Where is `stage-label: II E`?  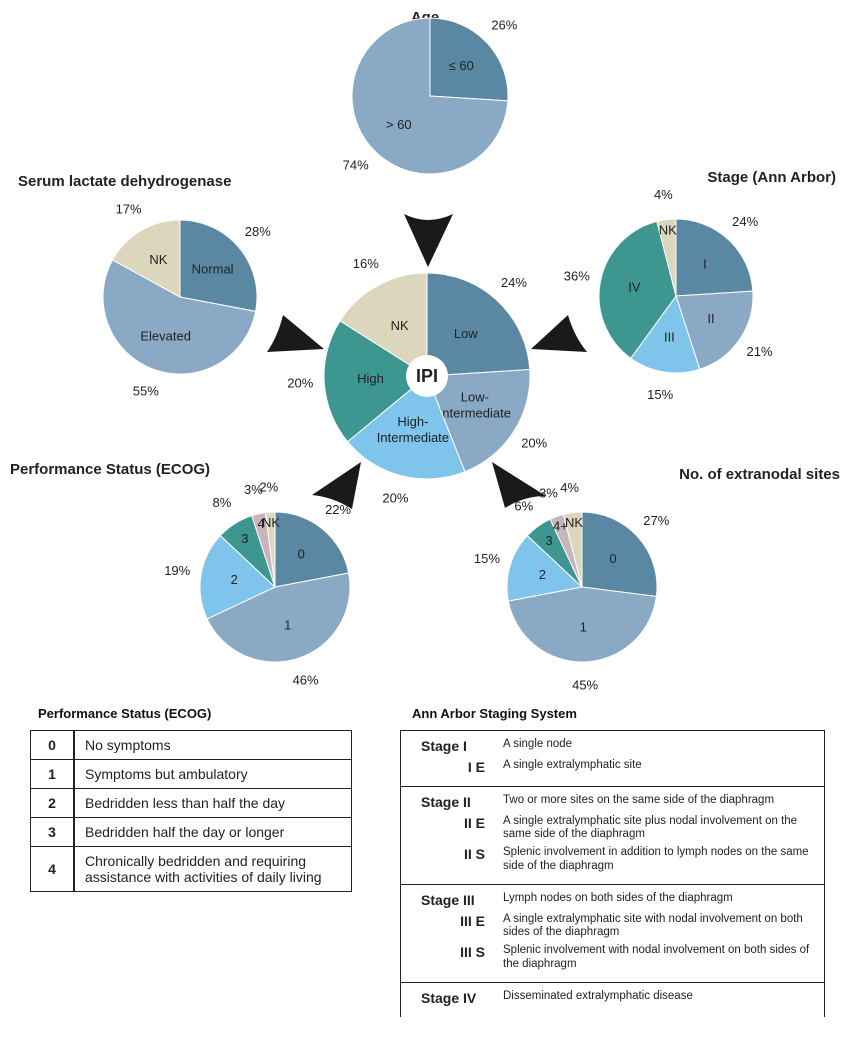 stage-label: II E is located at coordinates (474, 823).